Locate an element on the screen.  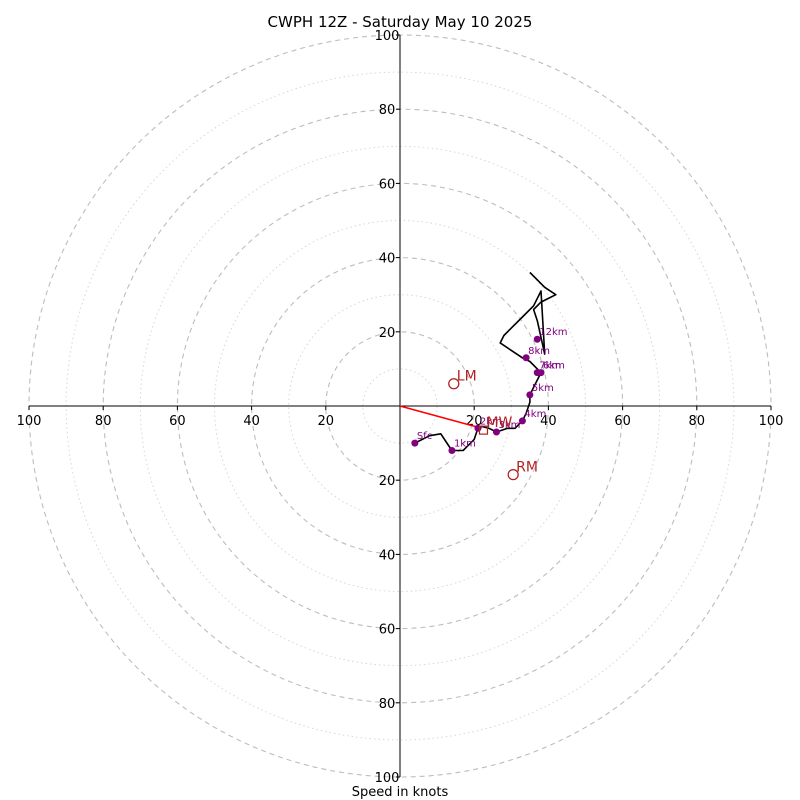
level-marker-12km is located at coordinates (537, 339).